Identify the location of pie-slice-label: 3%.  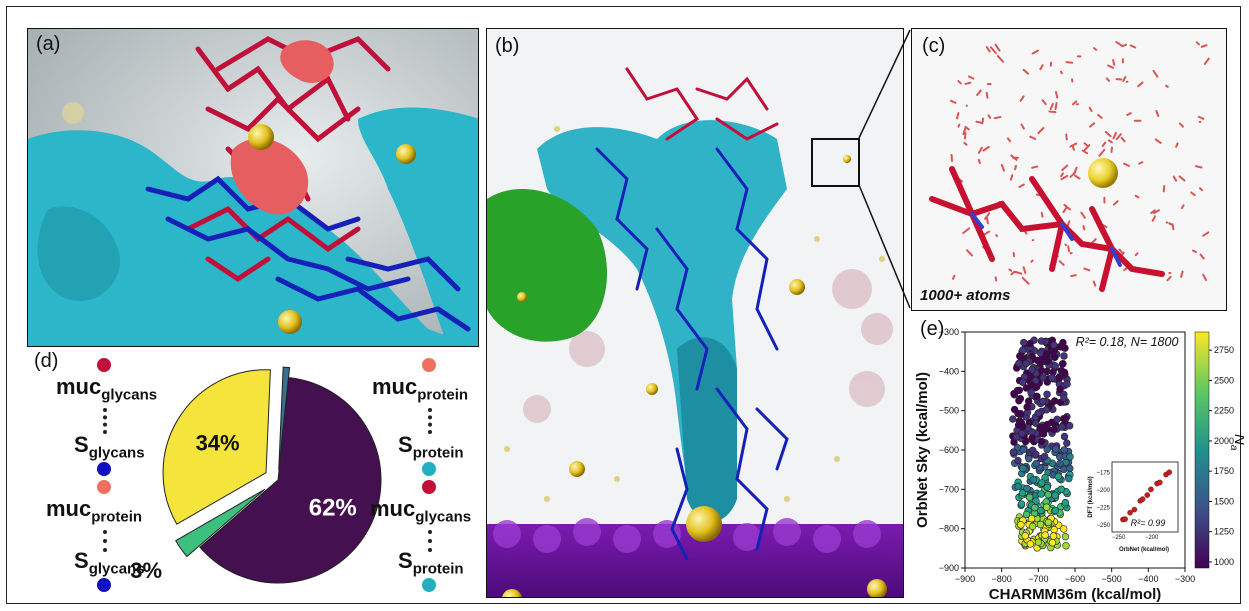
(146, 570).